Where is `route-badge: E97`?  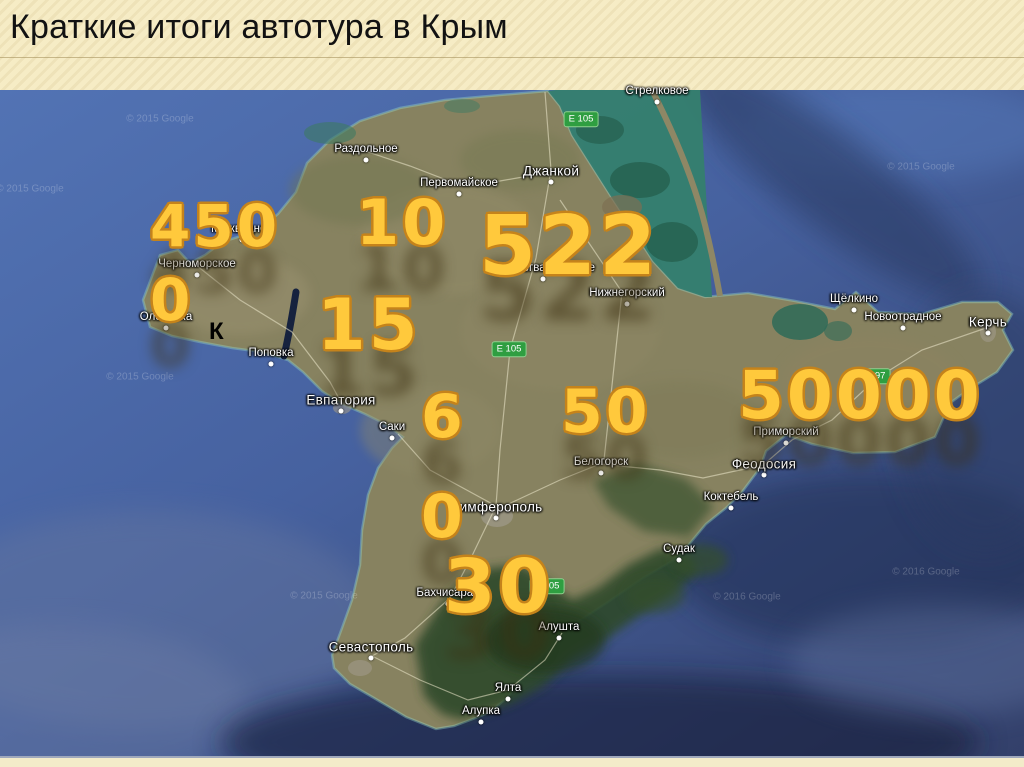 route-badge: E97 is located at coordinates (877, 376).